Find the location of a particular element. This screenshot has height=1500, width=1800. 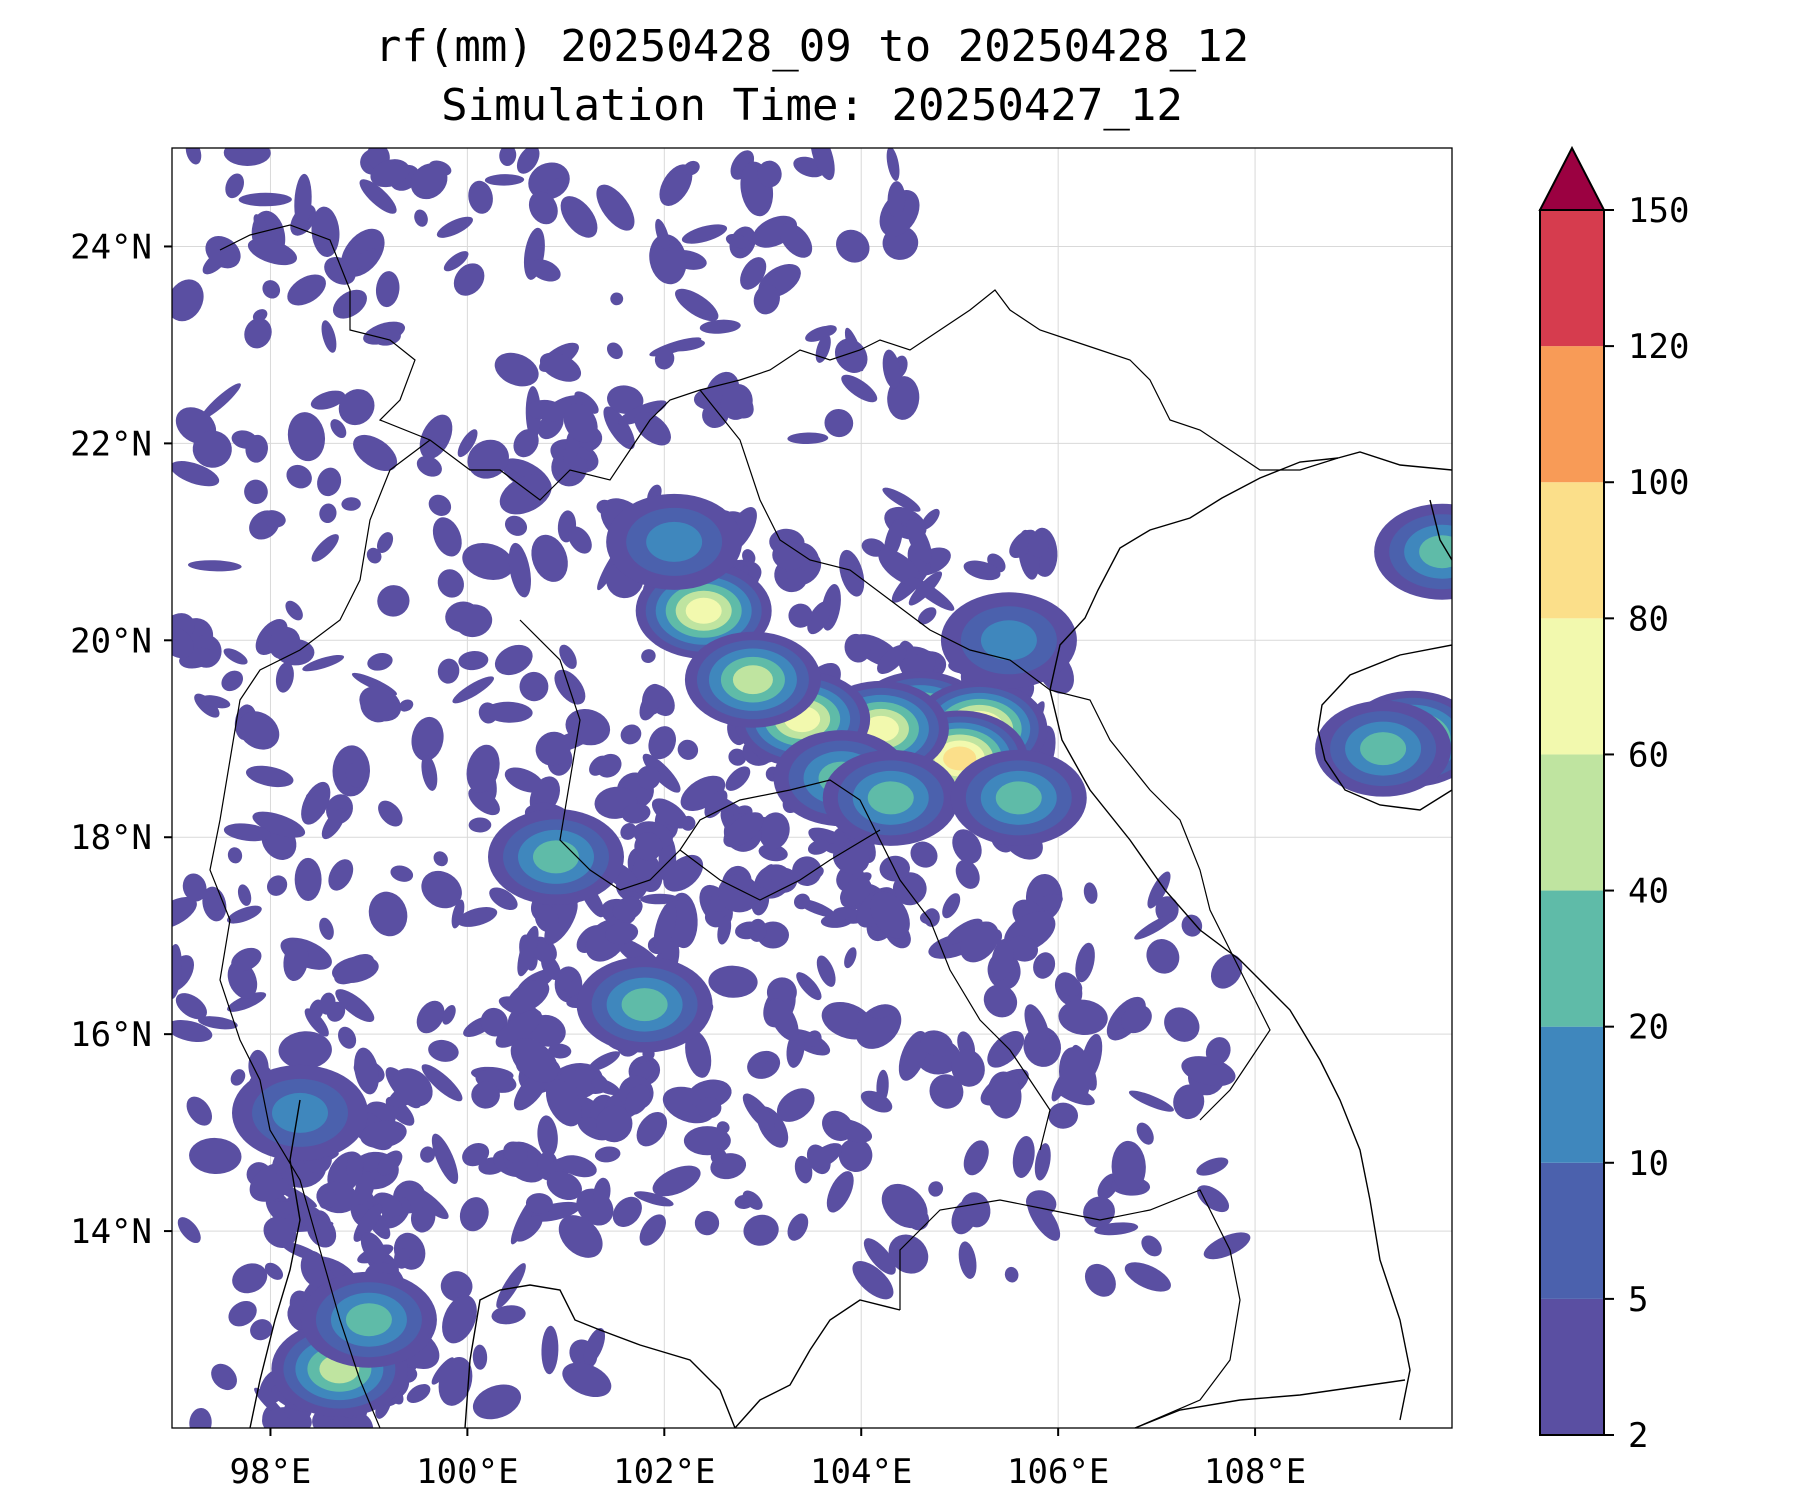

x-tick-label: 100°E is located at coordinates (467, 1472).